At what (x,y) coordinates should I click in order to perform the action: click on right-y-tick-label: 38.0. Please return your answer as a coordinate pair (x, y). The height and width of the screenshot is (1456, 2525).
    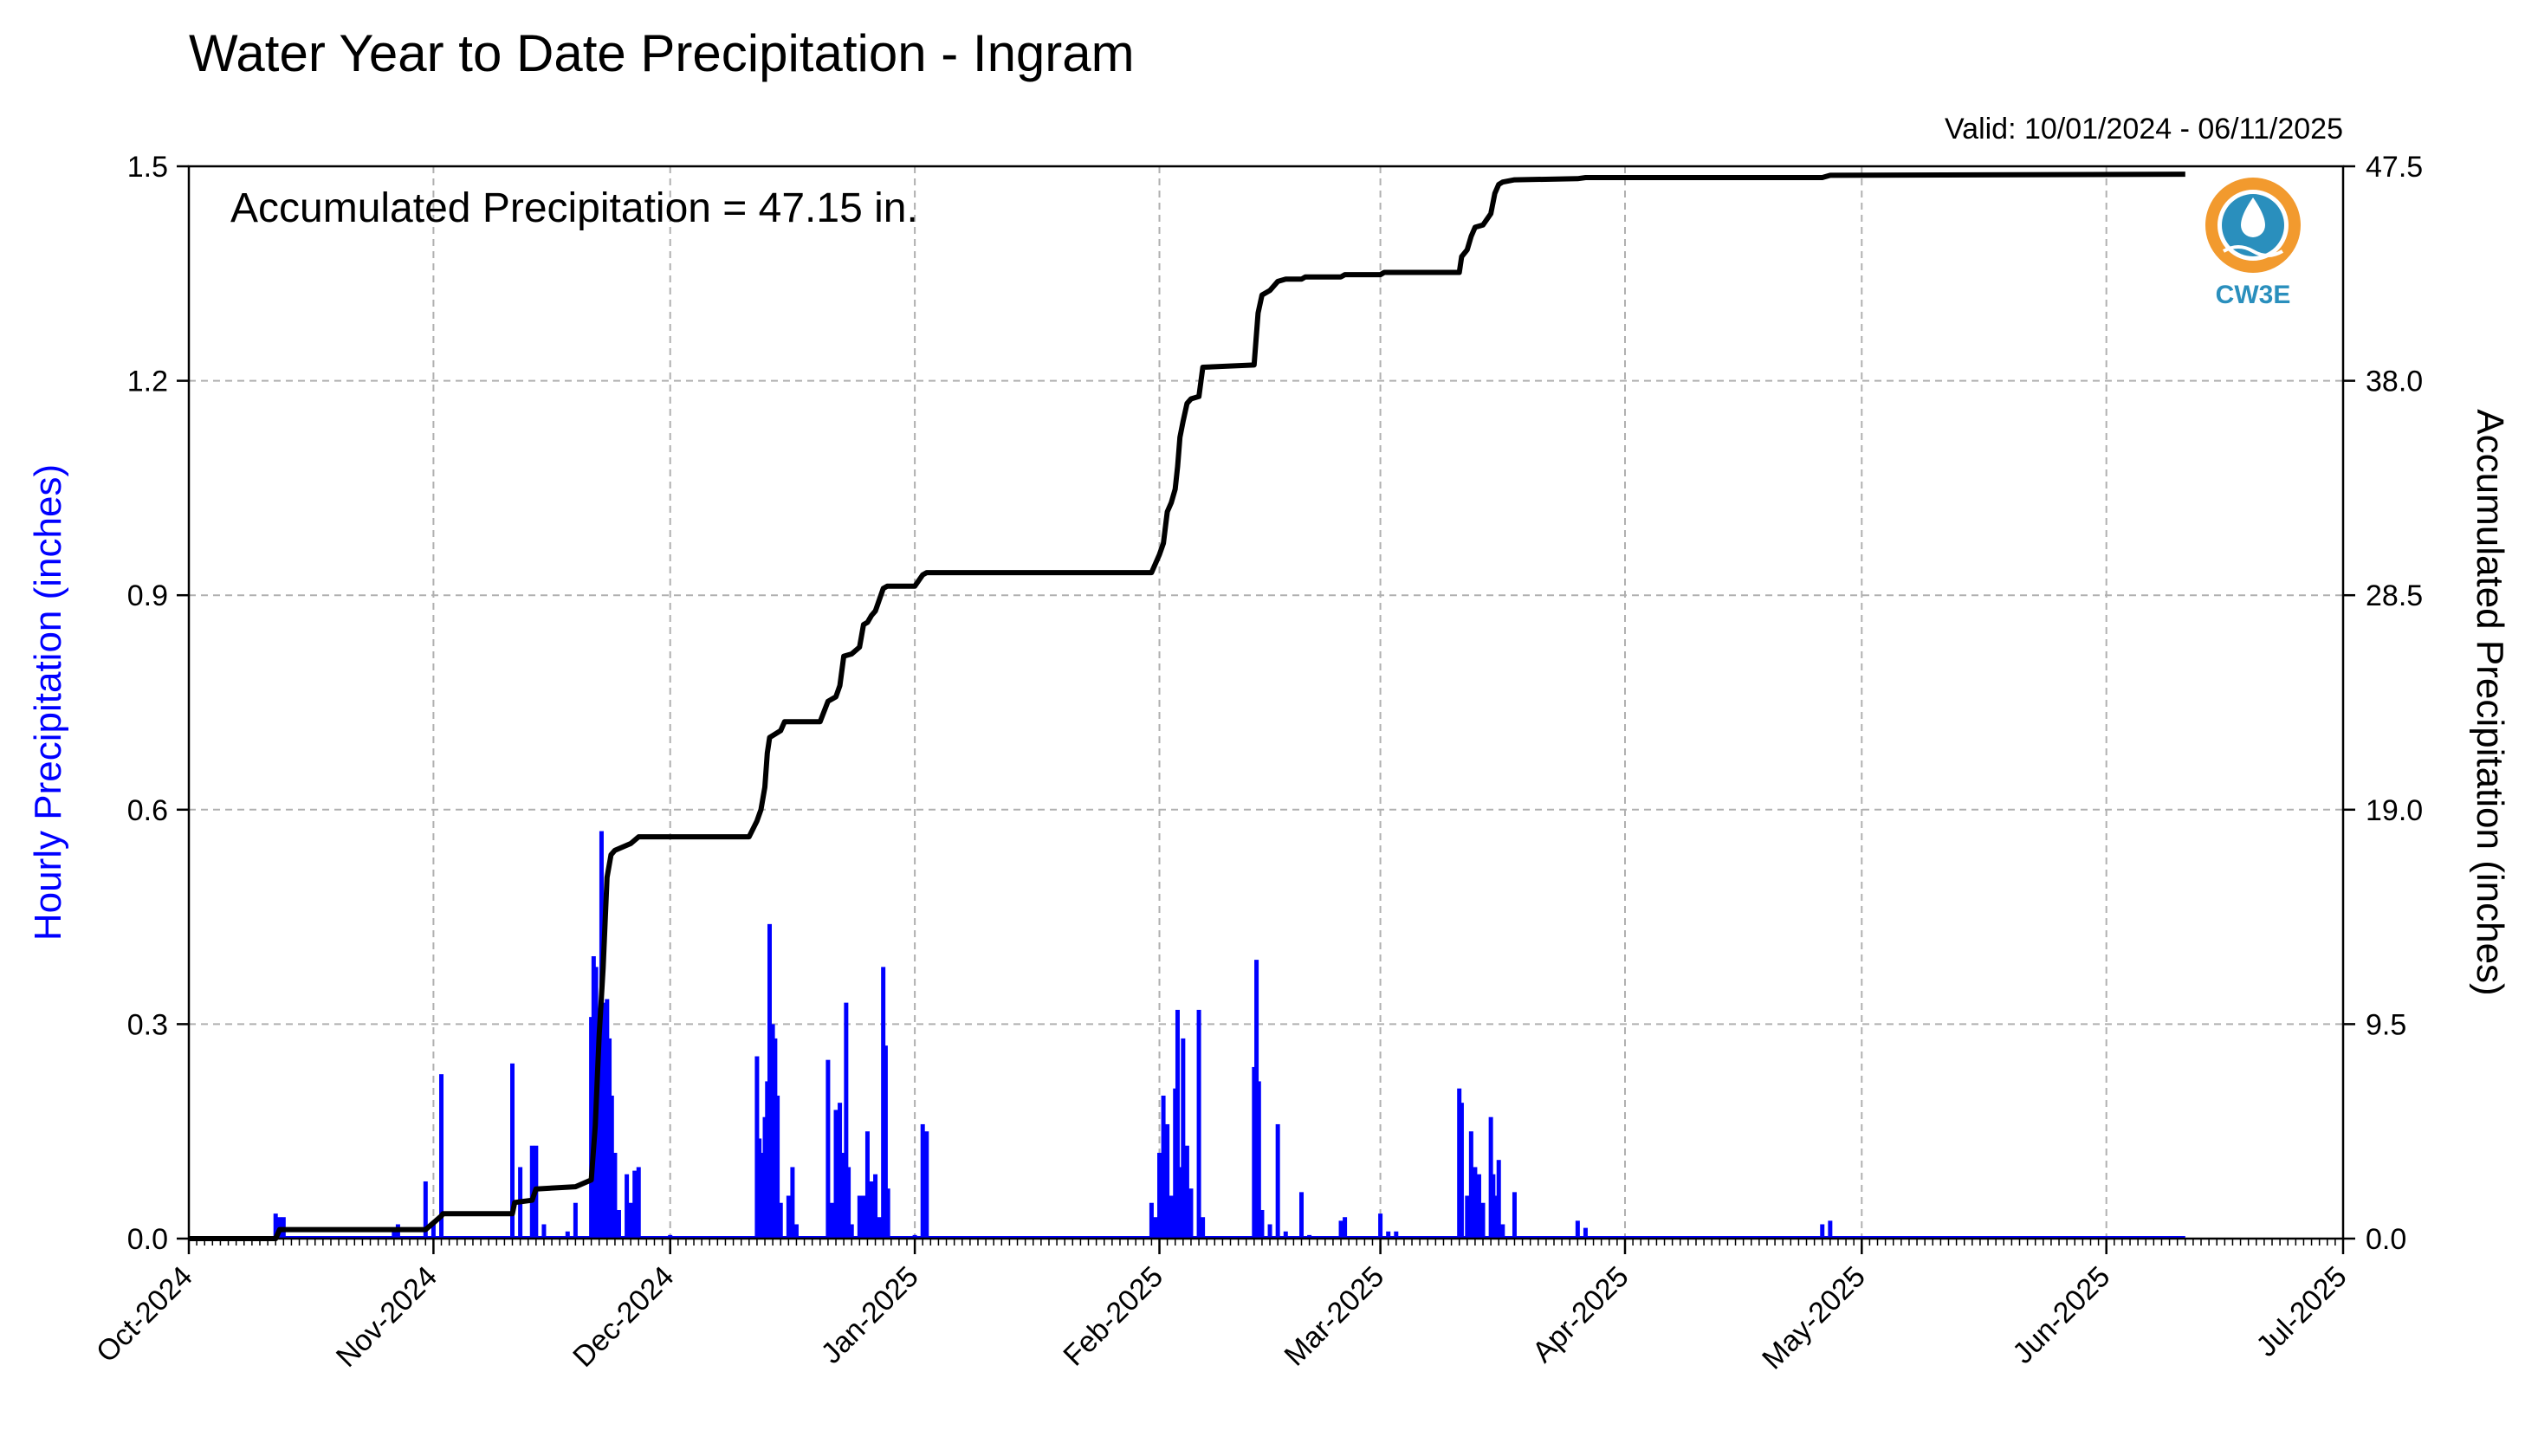
    Looking at the image, I should click on (2394, 382).